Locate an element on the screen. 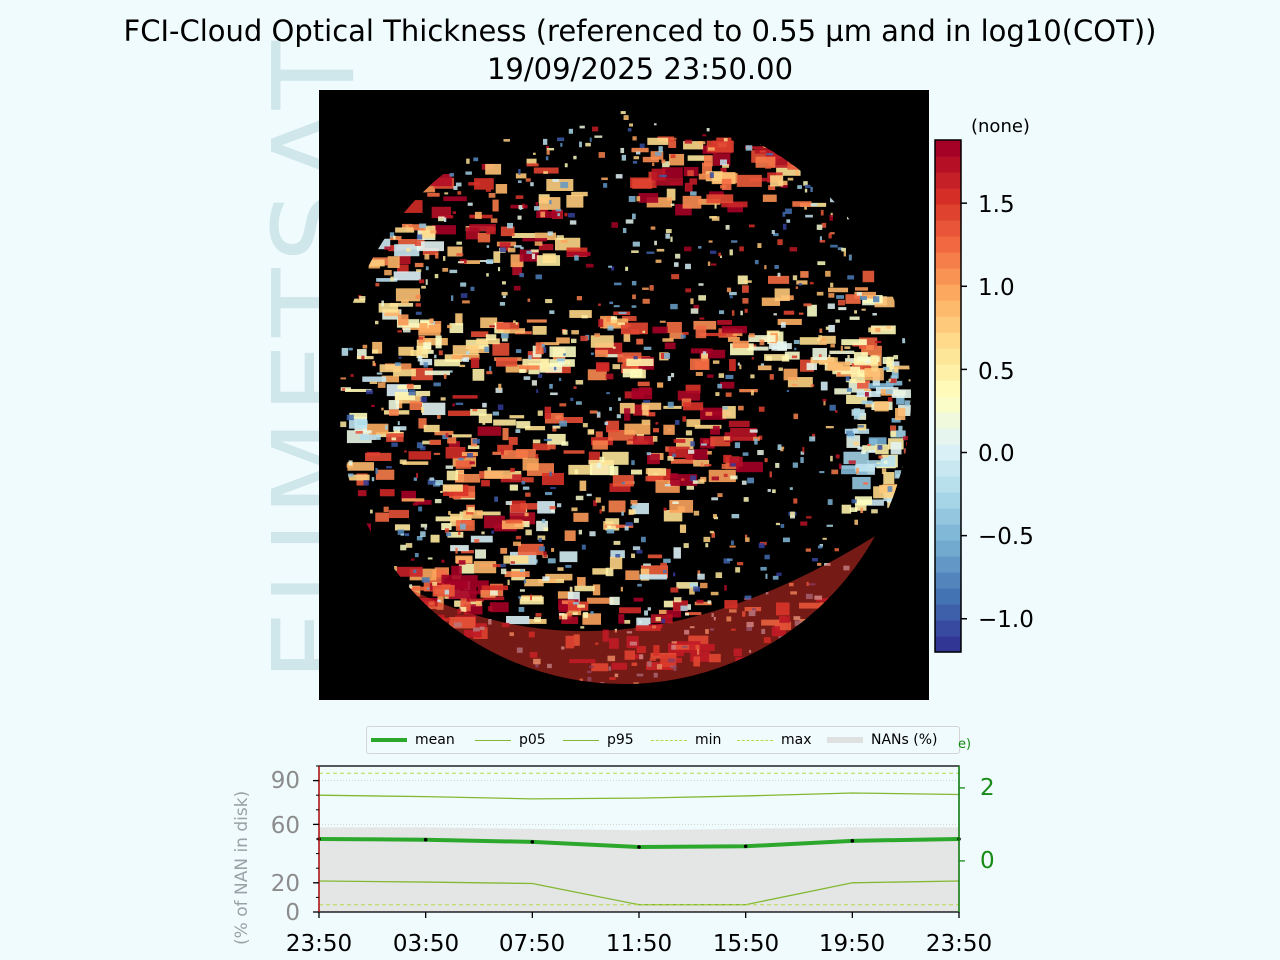 The height and width of the screenshot is (960, 1280). x-axis-tick-label: 11:50 is located at coordinates (639, 944).